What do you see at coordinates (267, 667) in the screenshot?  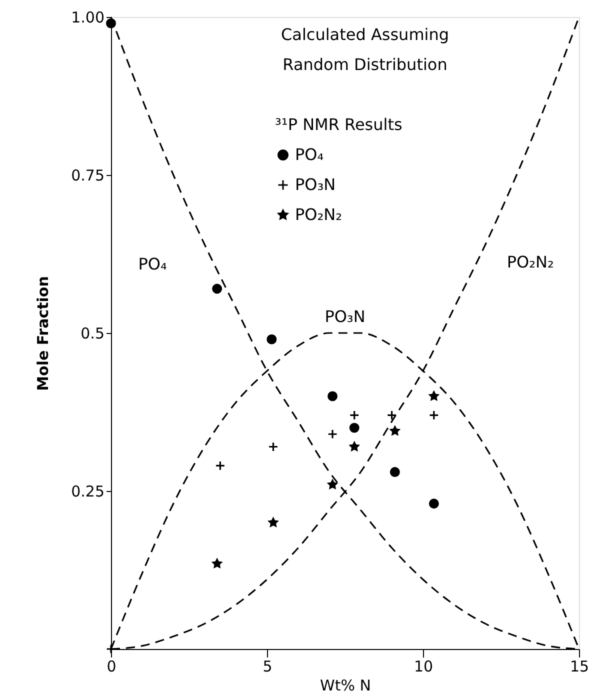 I see `x-tick-label: 5` at bounding box center [267, 667].